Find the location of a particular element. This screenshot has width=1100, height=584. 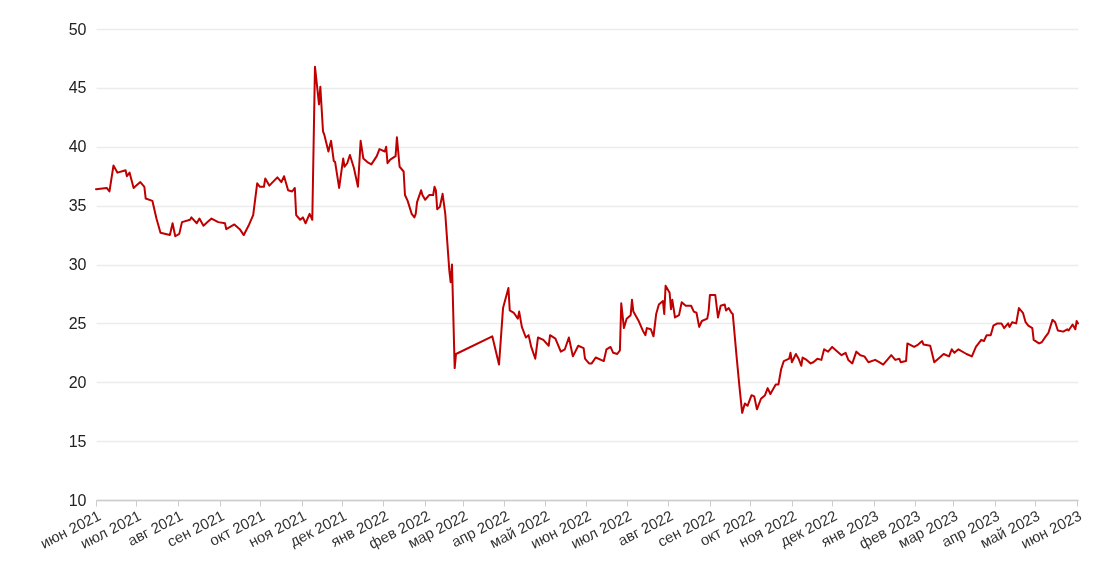

y-tick-label: 45 is located at coordinates (77, 88).